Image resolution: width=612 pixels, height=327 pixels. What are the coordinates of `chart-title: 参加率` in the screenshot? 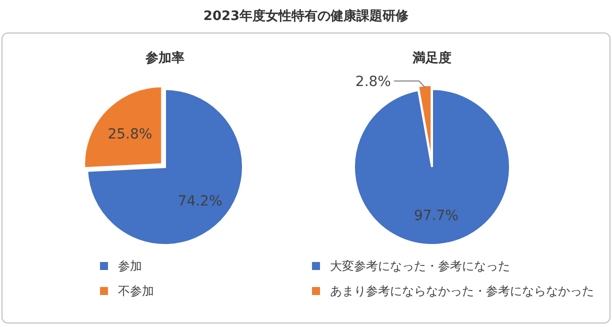 It's located at (164, 58).